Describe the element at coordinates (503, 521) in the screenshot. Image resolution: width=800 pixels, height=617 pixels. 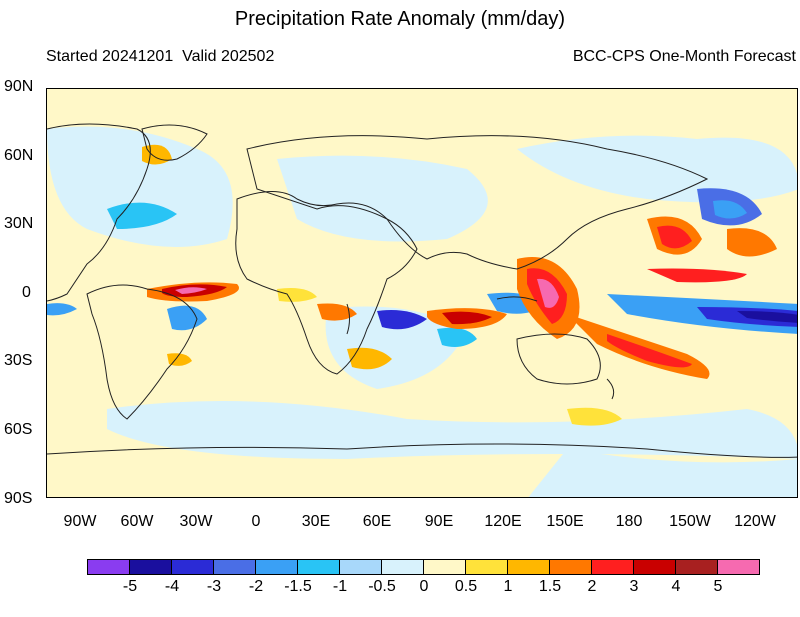
I see `lon-label-120e: 120E` at that location.